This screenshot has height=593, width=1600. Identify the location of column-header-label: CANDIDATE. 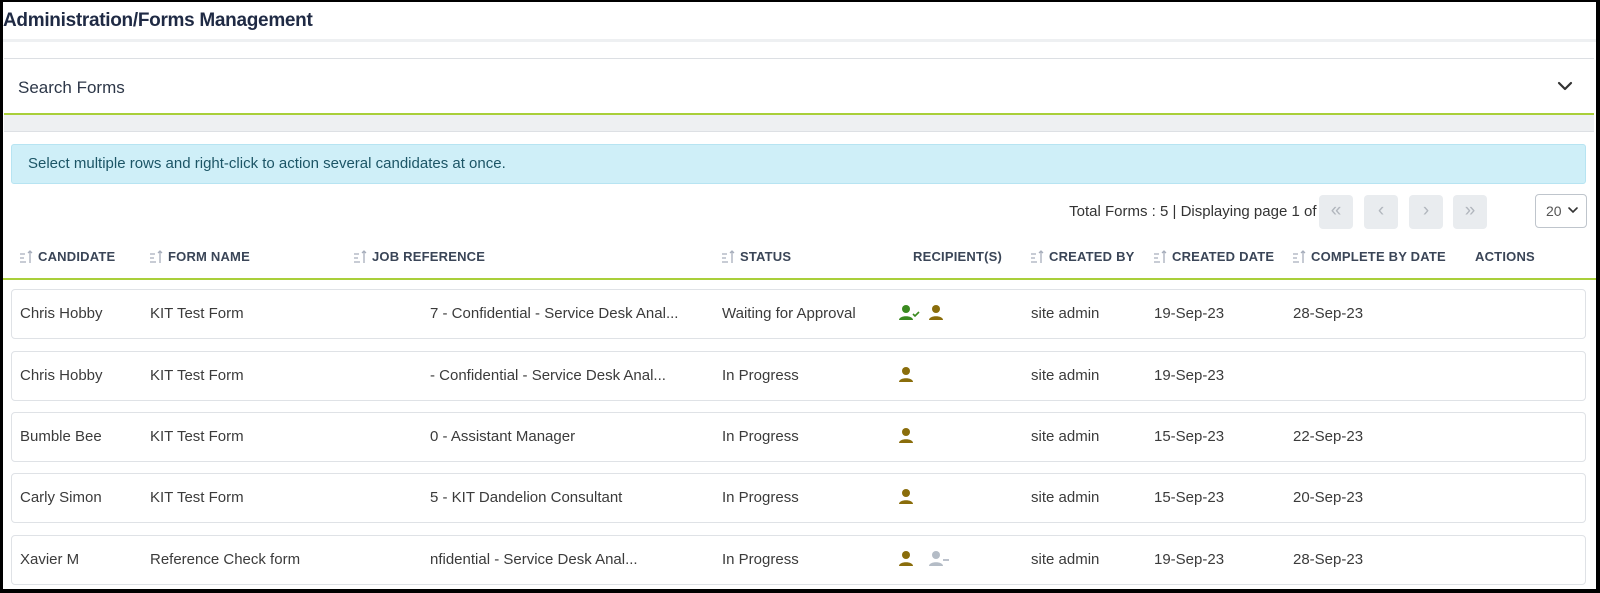
(77, 256).